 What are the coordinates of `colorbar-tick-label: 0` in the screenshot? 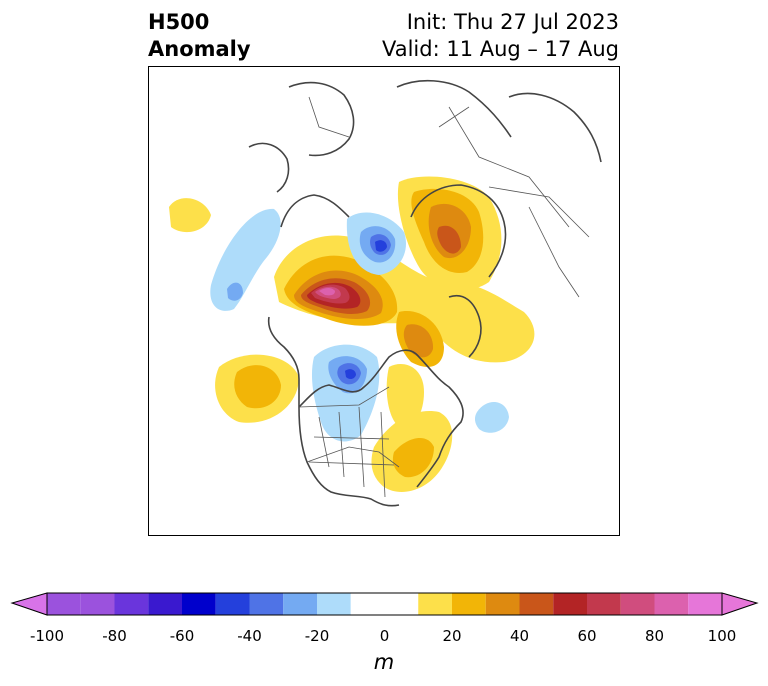 It's located at (384, 636).